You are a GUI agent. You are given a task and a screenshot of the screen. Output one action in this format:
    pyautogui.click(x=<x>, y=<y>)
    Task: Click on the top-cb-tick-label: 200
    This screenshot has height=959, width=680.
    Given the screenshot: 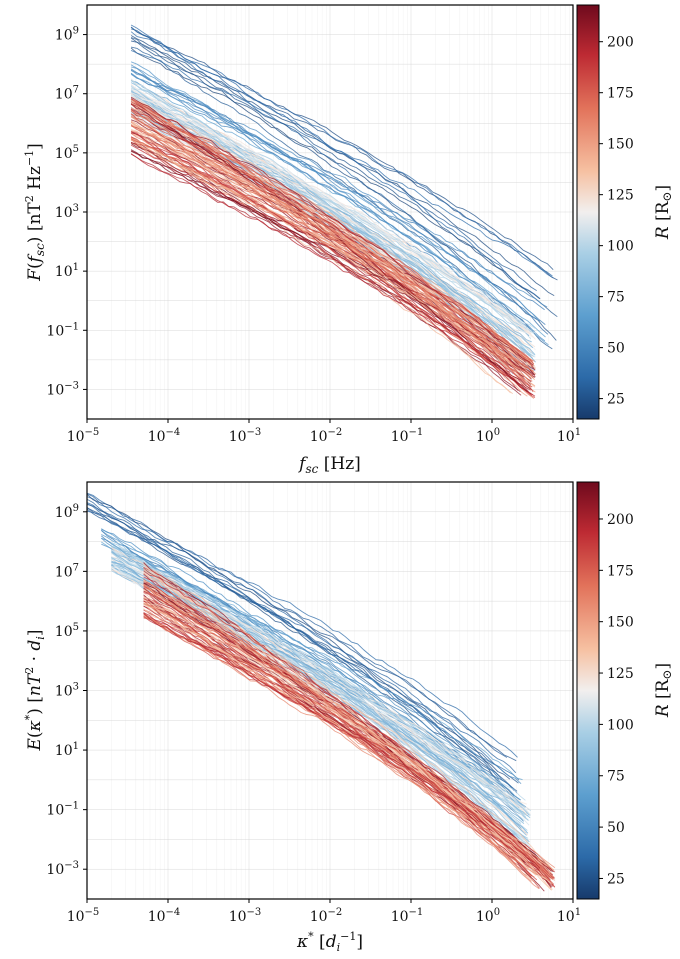 What is the action you would take?
    pyautogui.click(x=620, y=43)
    